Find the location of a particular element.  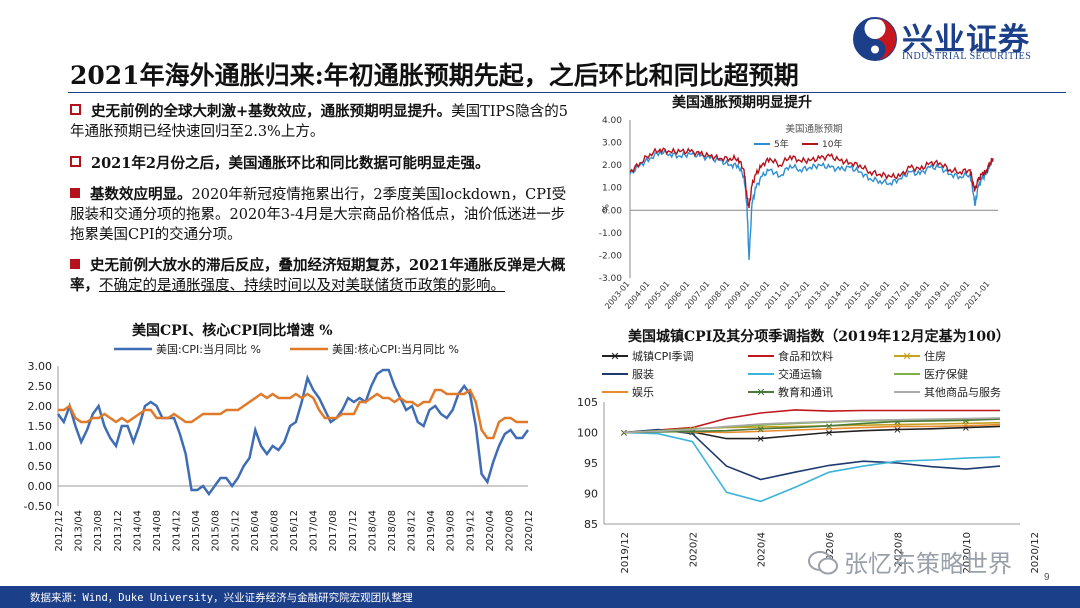

legend-label: 10年 is located at coordinates (832, 144).